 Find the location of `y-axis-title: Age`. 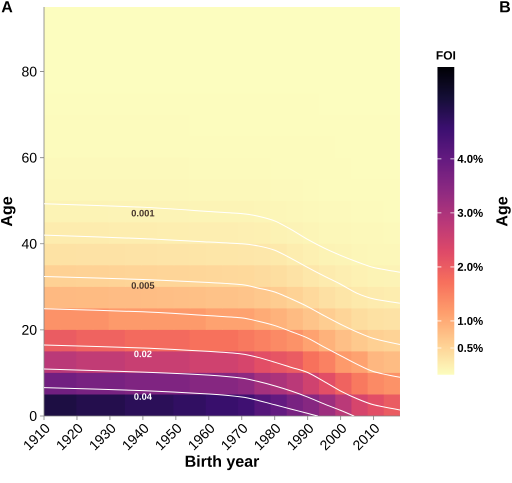

y-axis-title: Age is located at coordinates (8, 211).